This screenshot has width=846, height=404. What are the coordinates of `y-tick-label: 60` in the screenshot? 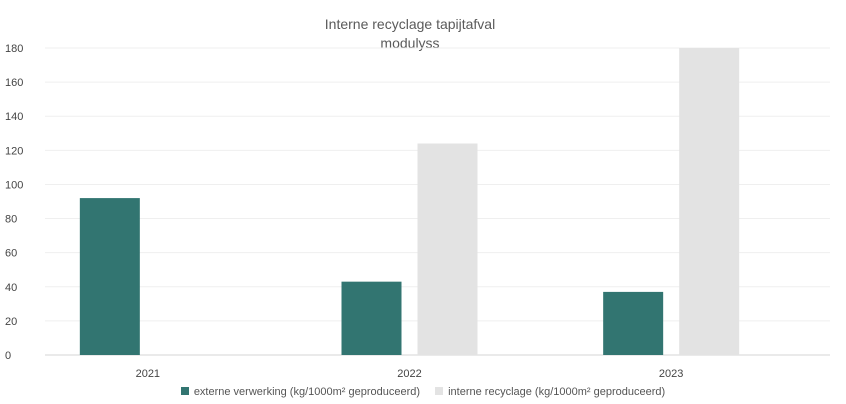 It's located at (11, 254).